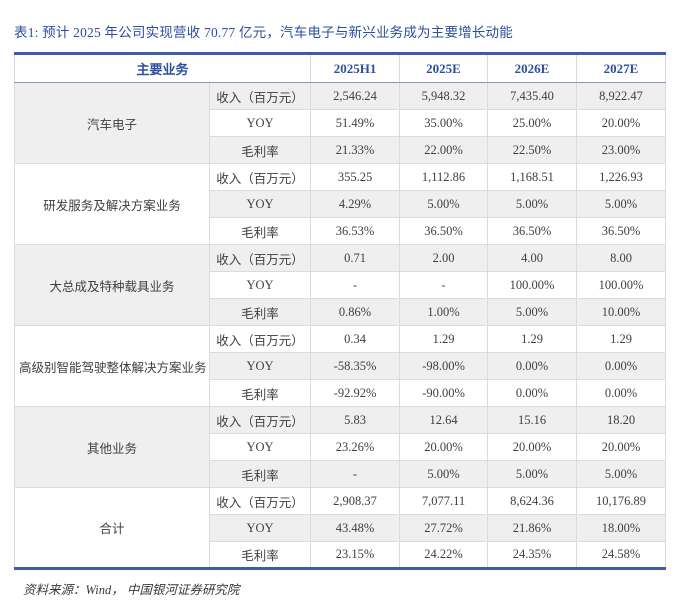  I want to click on business-name-cell: 大总成及特种载具业务, so click(112, 285).